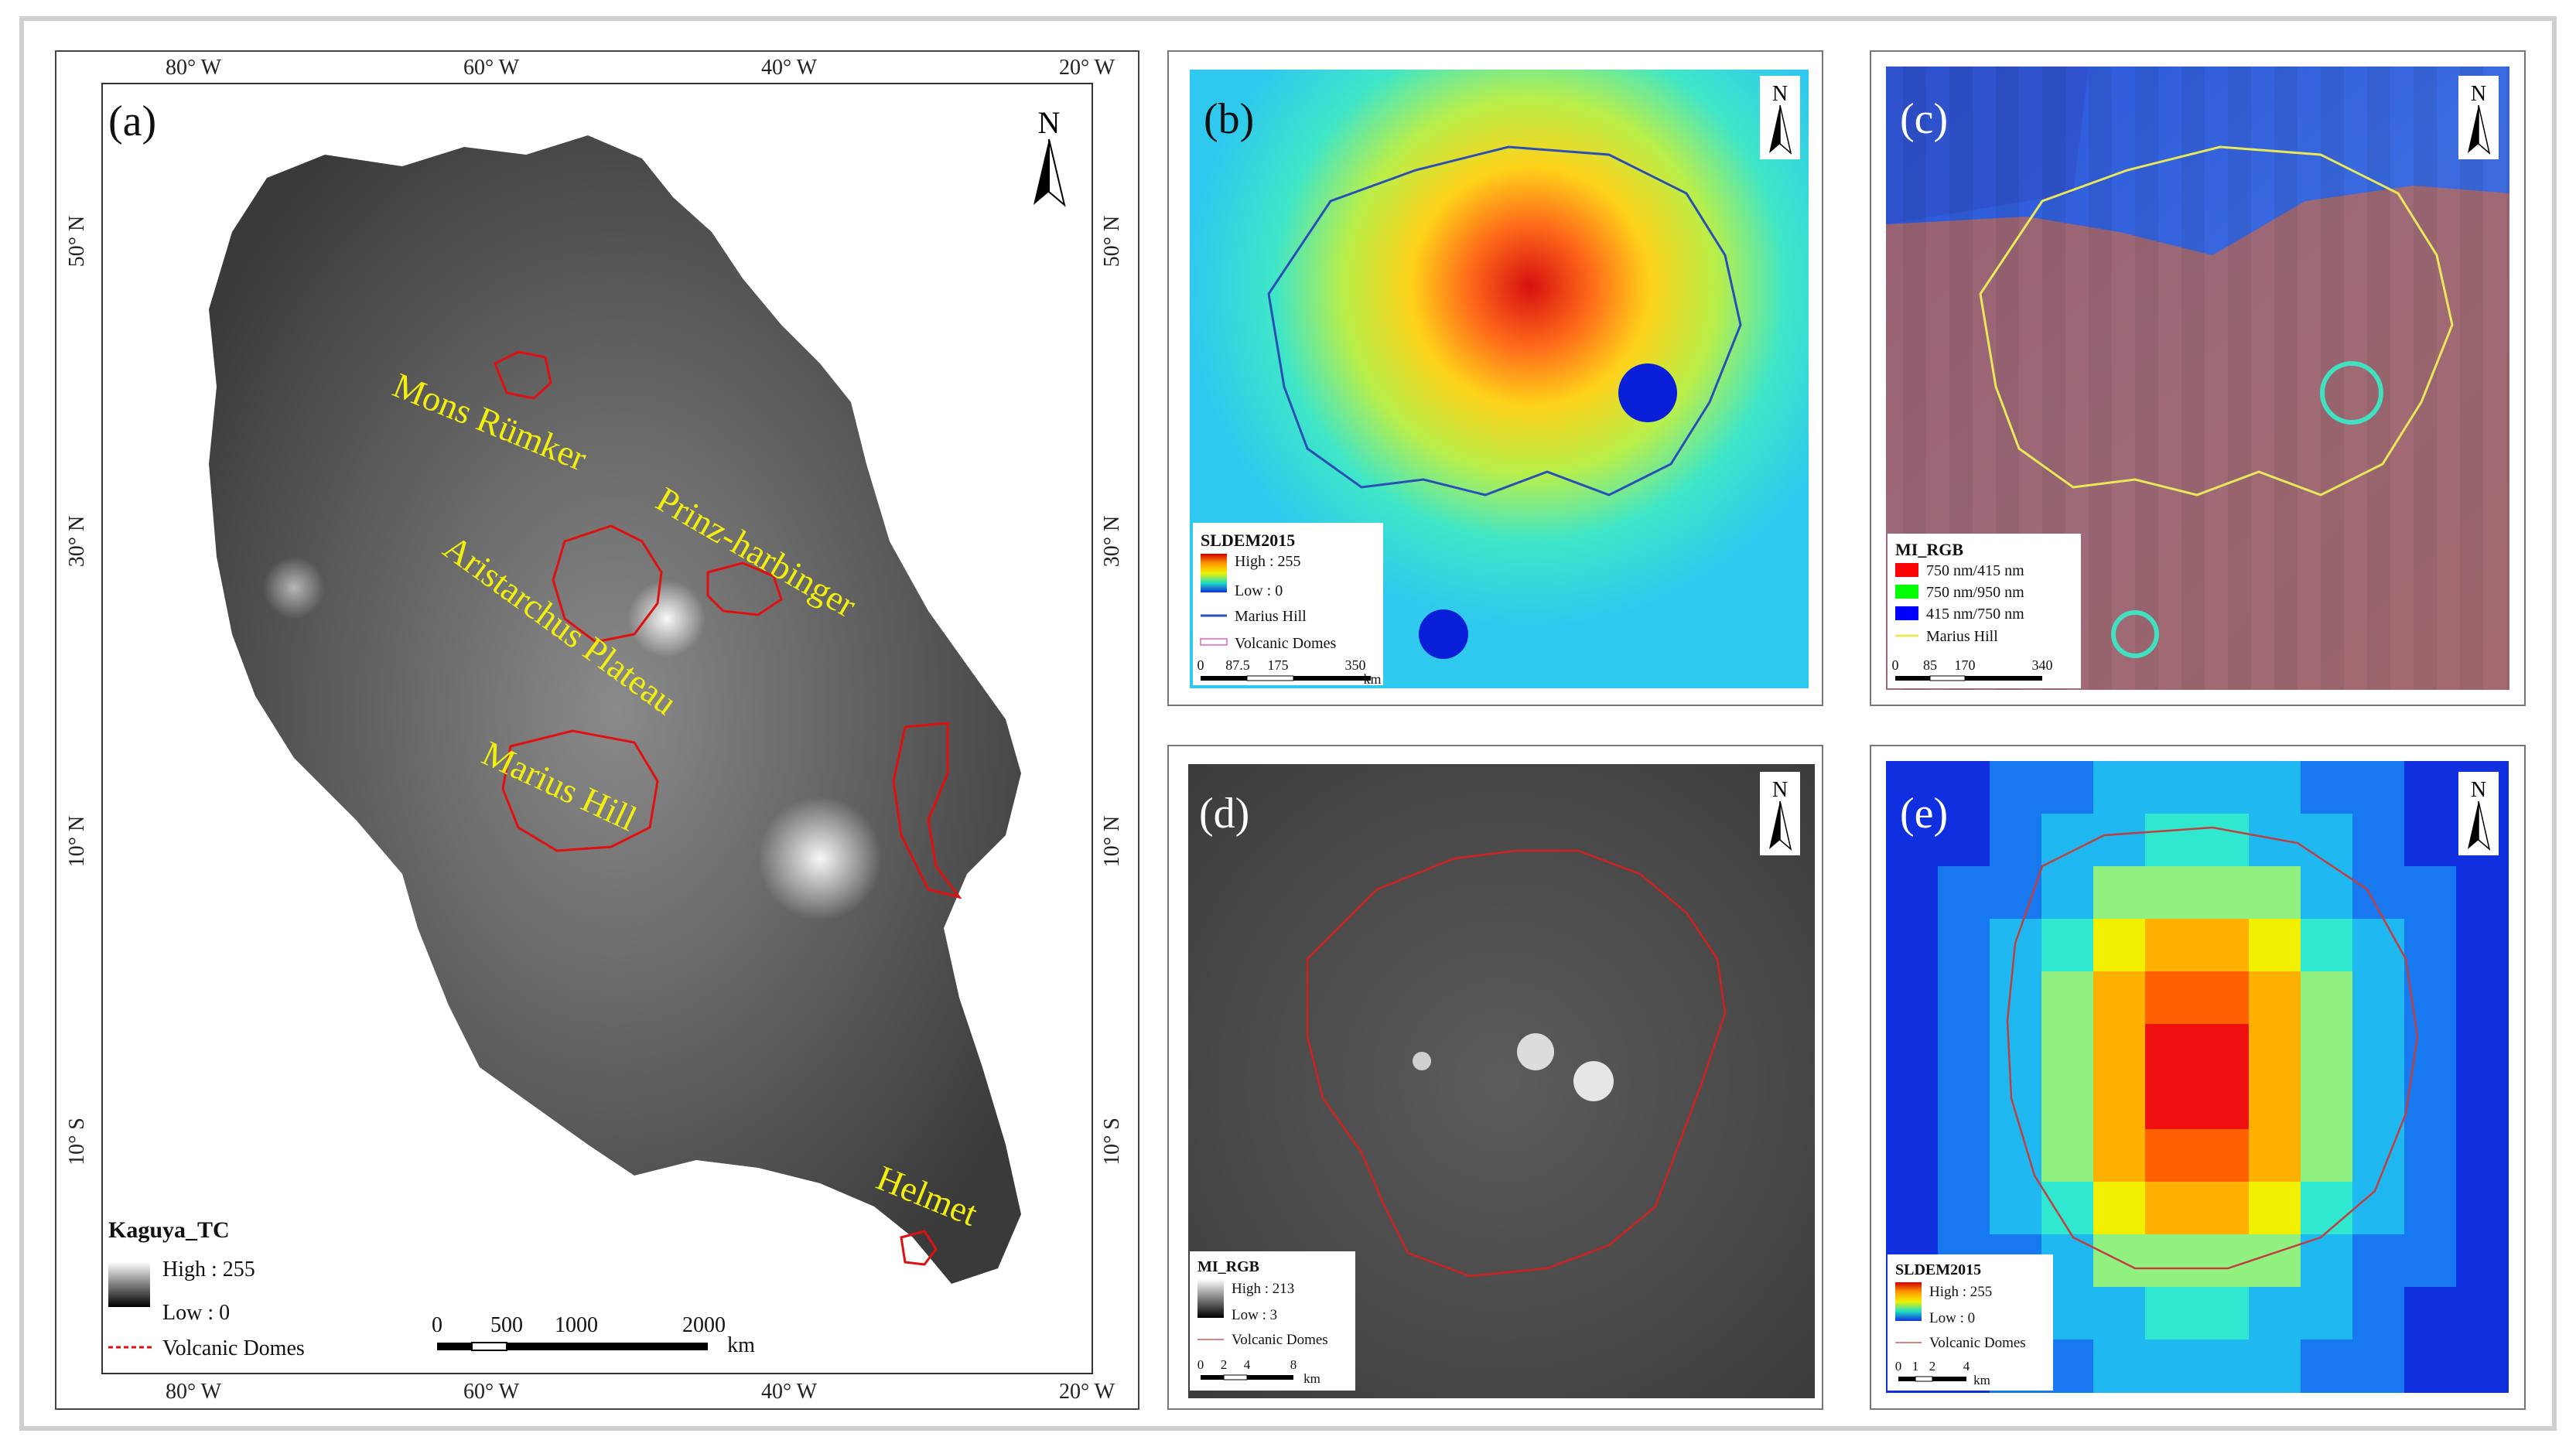 This screenshot has width=2576, height=1447. I want to click on lon-top-3: 20° W, so click(1087, 68).